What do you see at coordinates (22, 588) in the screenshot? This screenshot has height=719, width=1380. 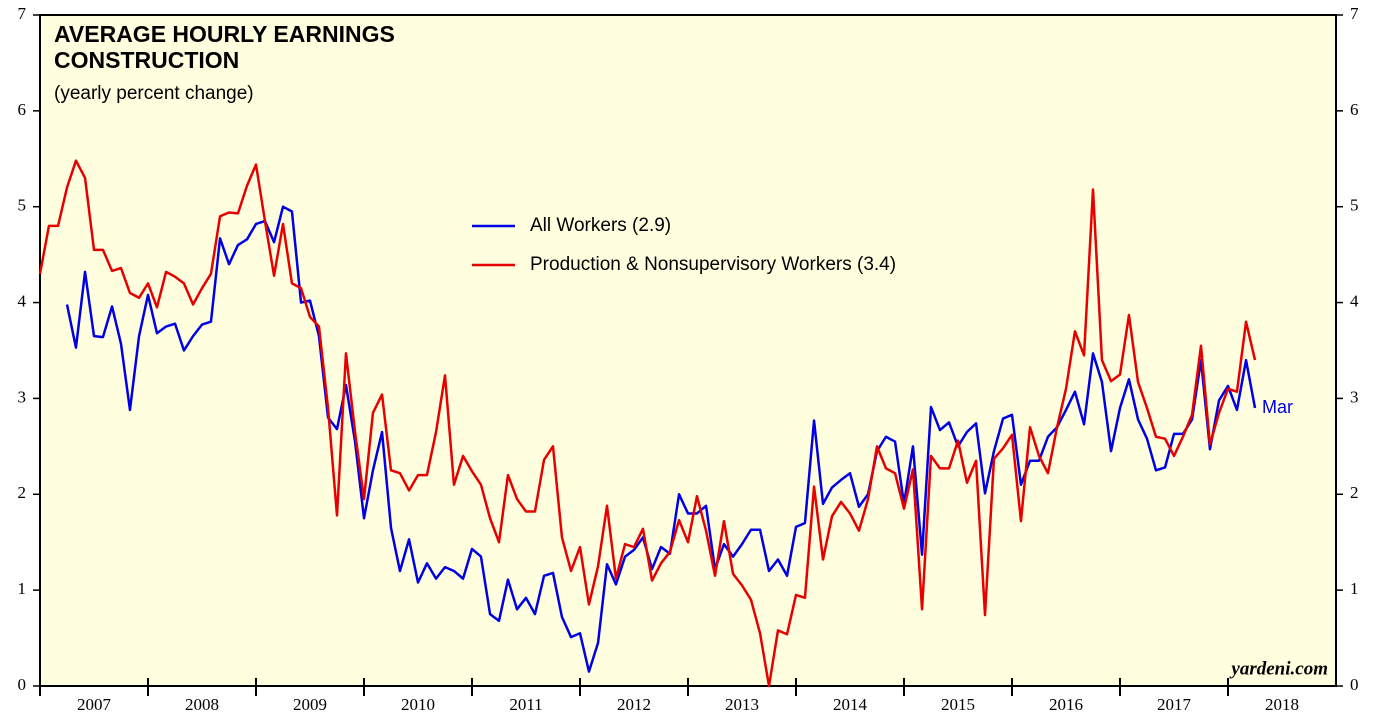 I see `y-tick-label: 1` at bounding box center [22, 588].